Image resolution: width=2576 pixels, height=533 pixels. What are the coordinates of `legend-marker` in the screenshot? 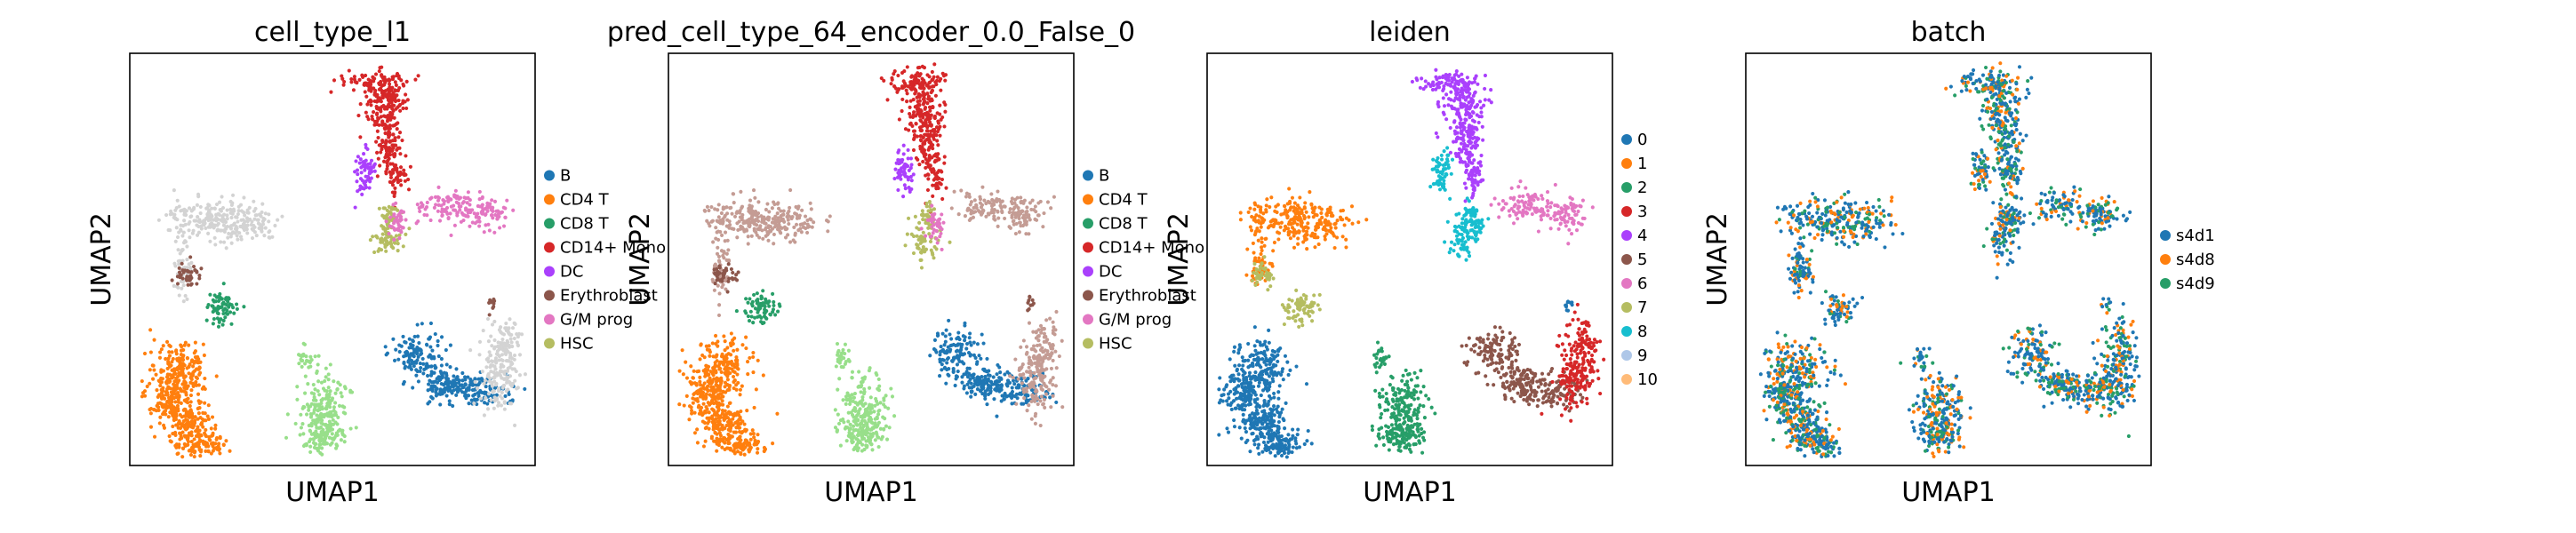 It's located at (549, 247).